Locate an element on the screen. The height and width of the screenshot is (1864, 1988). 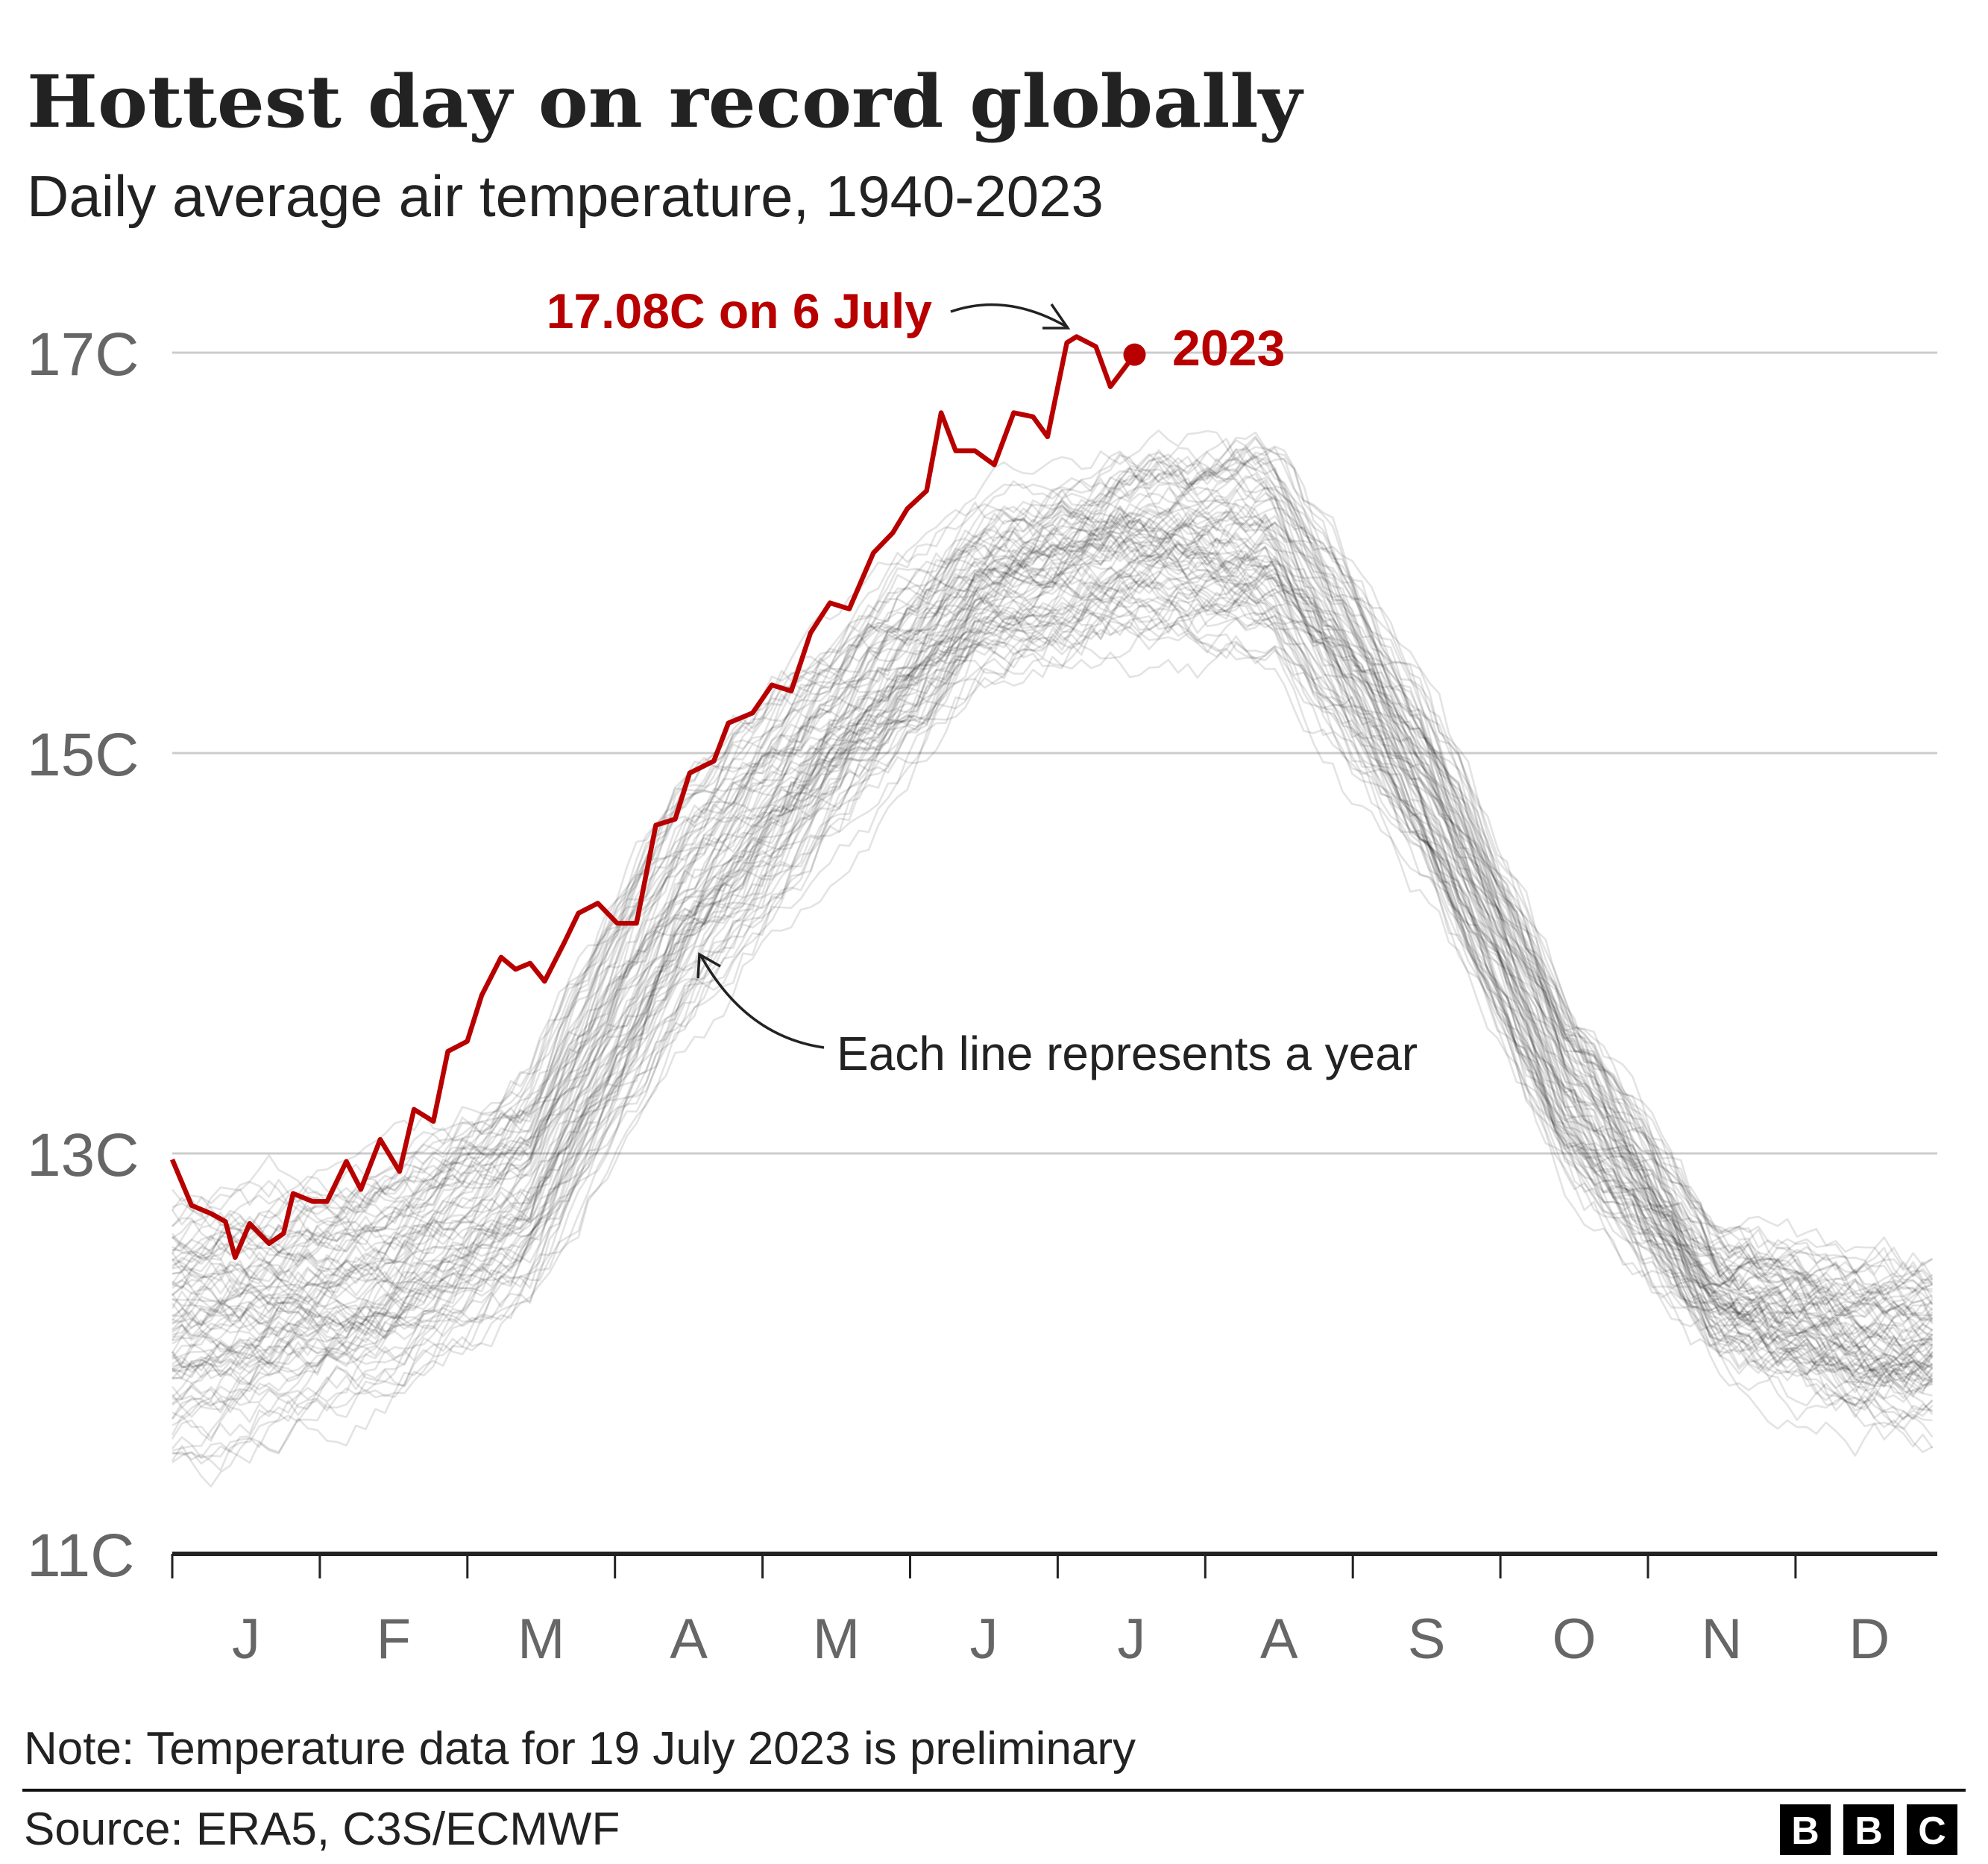
x-tick-label: M is located at coordinates (836, 1639).